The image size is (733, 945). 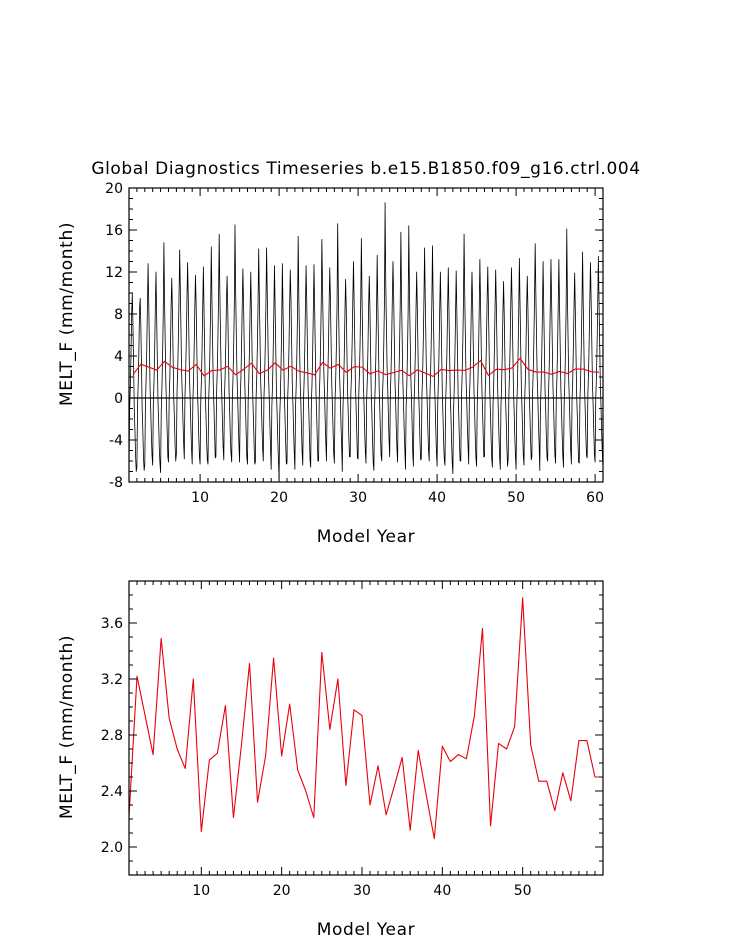 What do you see at coordinates (366, 367) in the screenshot?
I see `annual-series-line` at bounding box center [366, 367].